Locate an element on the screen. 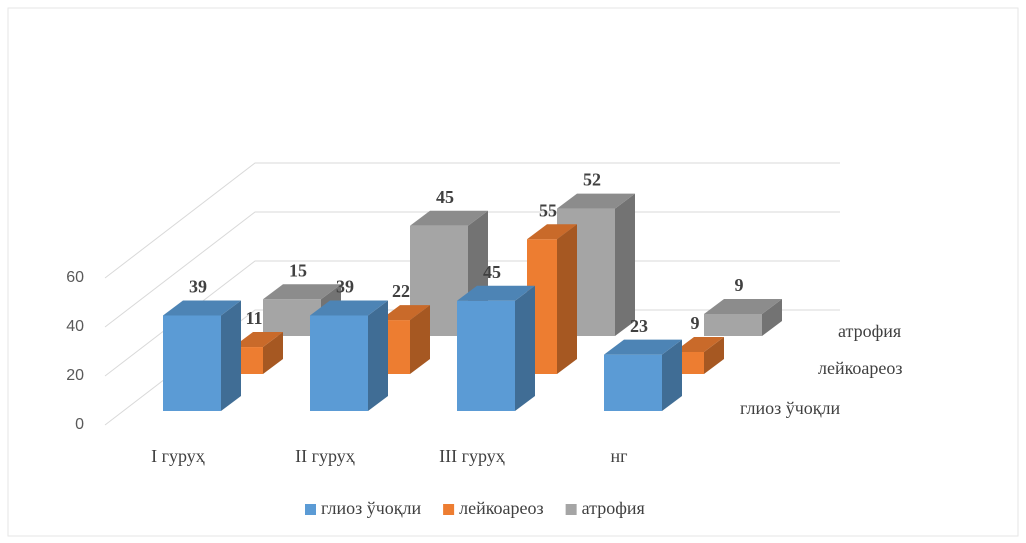 This screenshot has height=543, width=1026. legend-label: глиоз ўчоқли is located at coordinates (371, 508).